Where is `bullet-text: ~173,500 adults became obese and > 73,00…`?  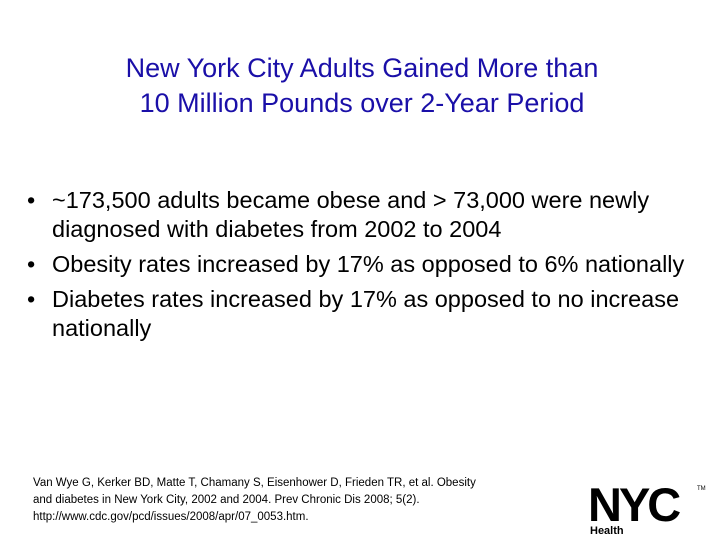
bullet-text: ~173,500 adults became obese and > 73,00… is located at coordinates (351, 214).